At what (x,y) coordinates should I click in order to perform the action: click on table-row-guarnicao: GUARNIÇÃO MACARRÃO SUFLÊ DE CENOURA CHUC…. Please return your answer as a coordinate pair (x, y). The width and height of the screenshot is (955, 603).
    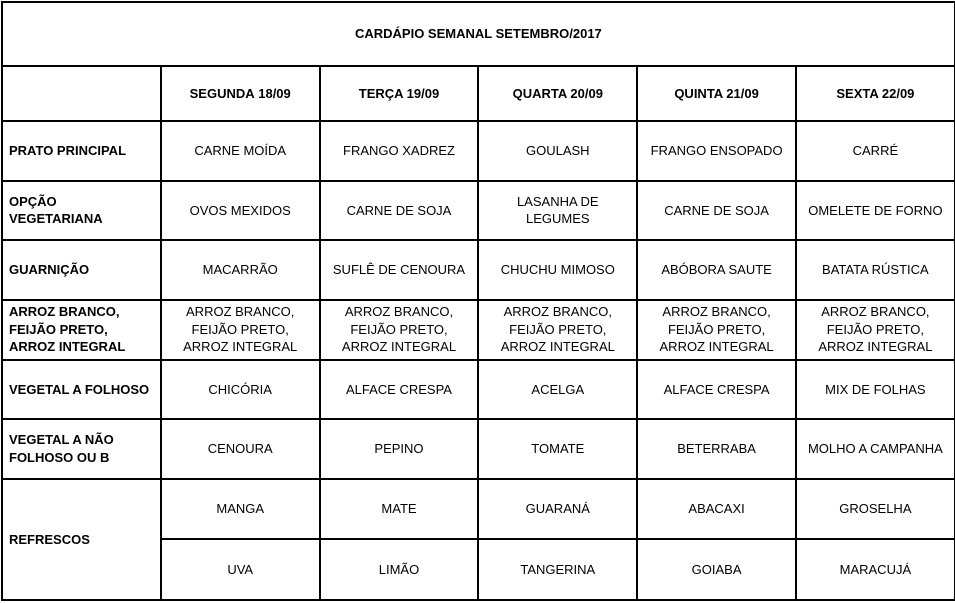
    Looking at the image, I should click on (478, 270).